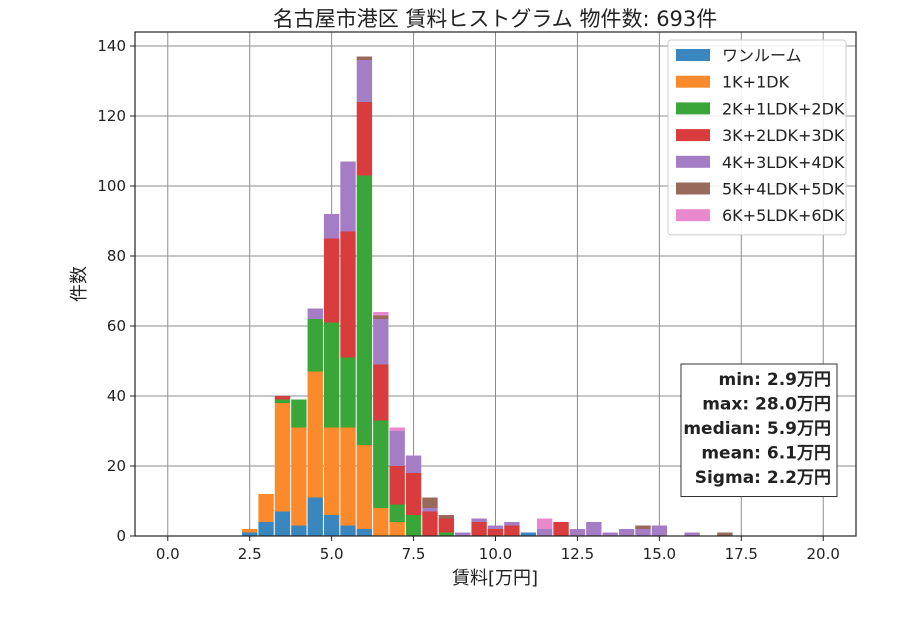 The height and width of the screenshot is (630, 900). What do you see at coordinates (116, 326) in the screenshot?
I see `y-tick-label: 60` at bounding box center [116, 326].